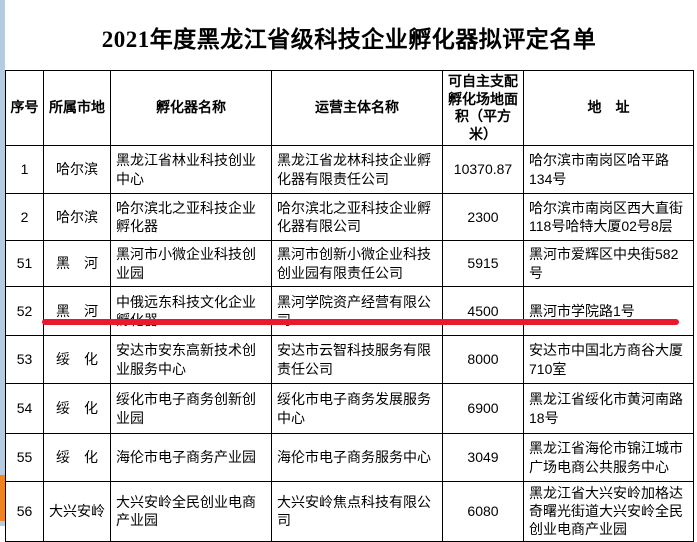 The height and width of the screenshot is (542, 697). Describe the element at coordinates (191, 108) in the screenshot. I see `col-header-incubator: 孵化器名称` at that location.